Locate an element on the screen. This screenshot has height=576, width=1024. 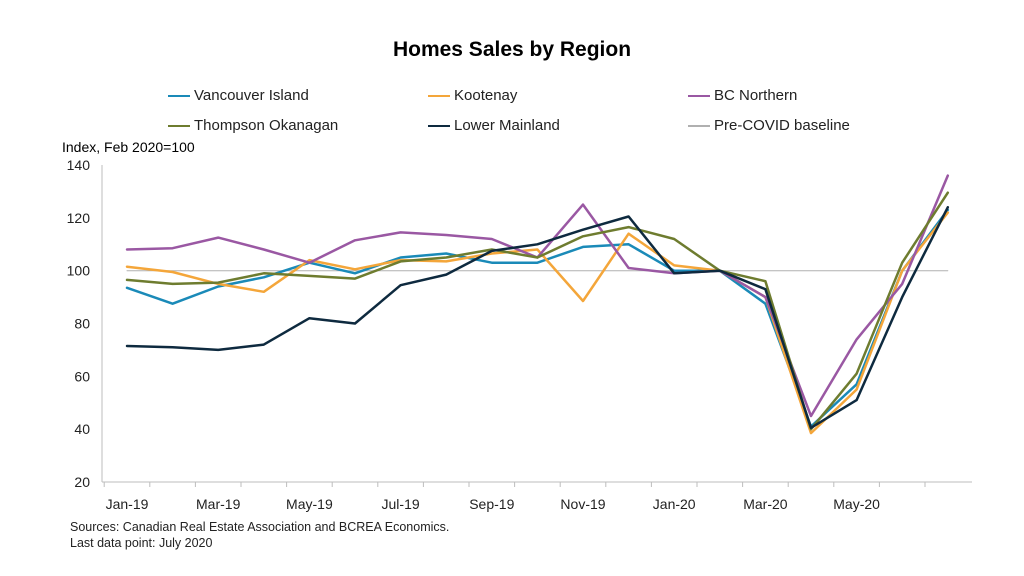
x-tick-label: Jul-19 is located at coordinates (401, 504).